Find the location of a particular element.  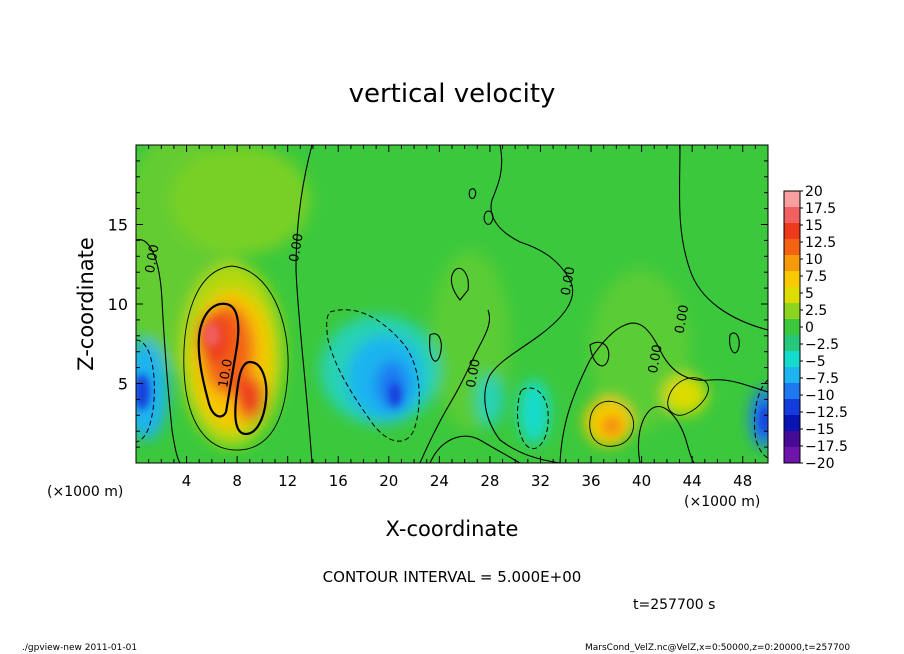

x-tick-label: 24 is located at coordinates (439, 481).